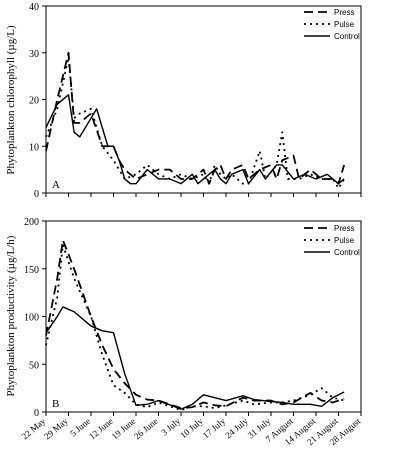 The width and height of the screenshot is (403, 455). What do you see at coordinates (34, 365) in the screenshot?
I see `panel-b-y-tick-label: 50` at bounding box center [34, 365].